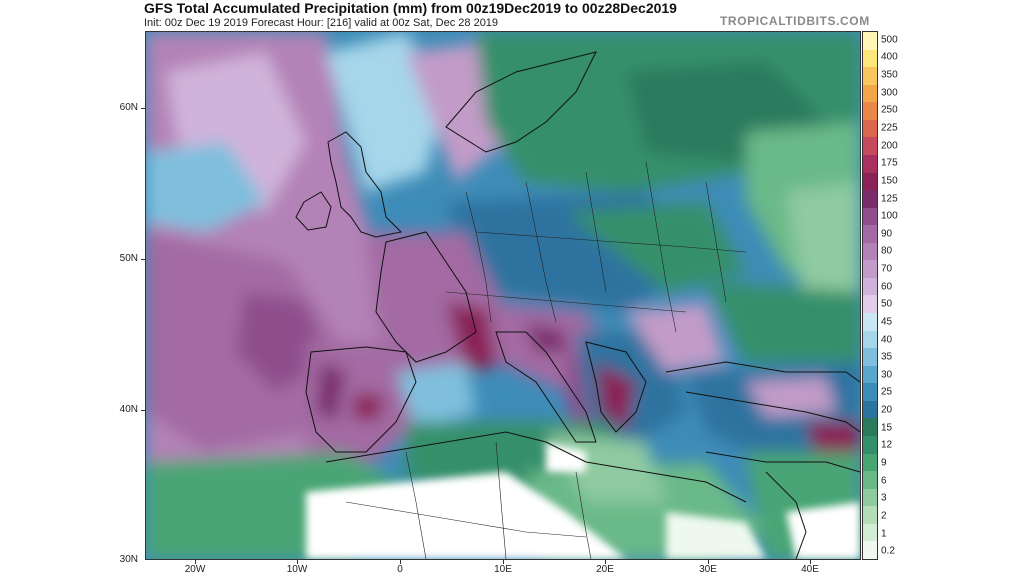 The width and height of the screenshot is (1024, 576). What do you see at coordinates (887, 251) in the screenshot?
I see `colorbar-level-label: 80` at bounding box center [887, 251].